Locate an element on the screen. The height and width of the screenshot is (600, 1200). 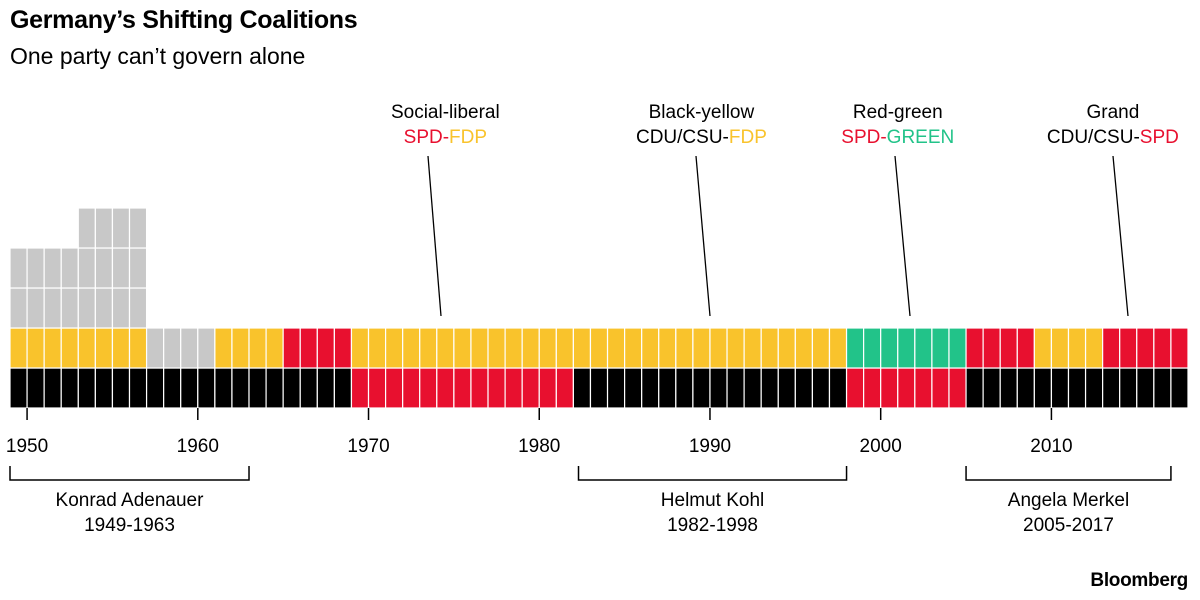
annotation-grand-label: Grand is located at coordinates (1112, 112).